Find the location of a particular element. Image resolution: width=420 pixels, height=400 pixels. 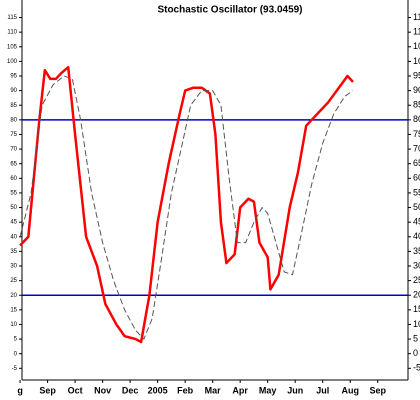

x-tick-label: Jun is located at coordinates (295, 390).